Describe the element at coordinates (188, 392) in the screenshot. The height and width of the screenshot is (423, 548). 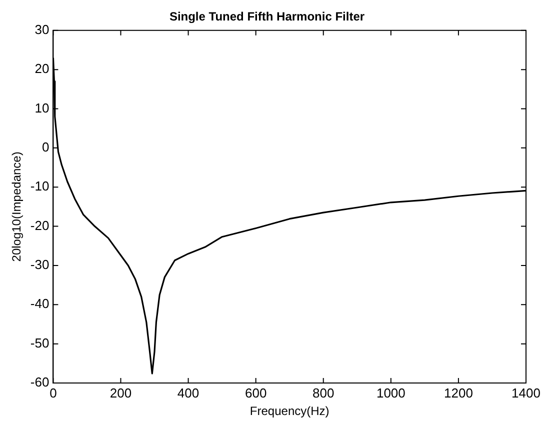
I see `x-tick-label: 400` at that location.